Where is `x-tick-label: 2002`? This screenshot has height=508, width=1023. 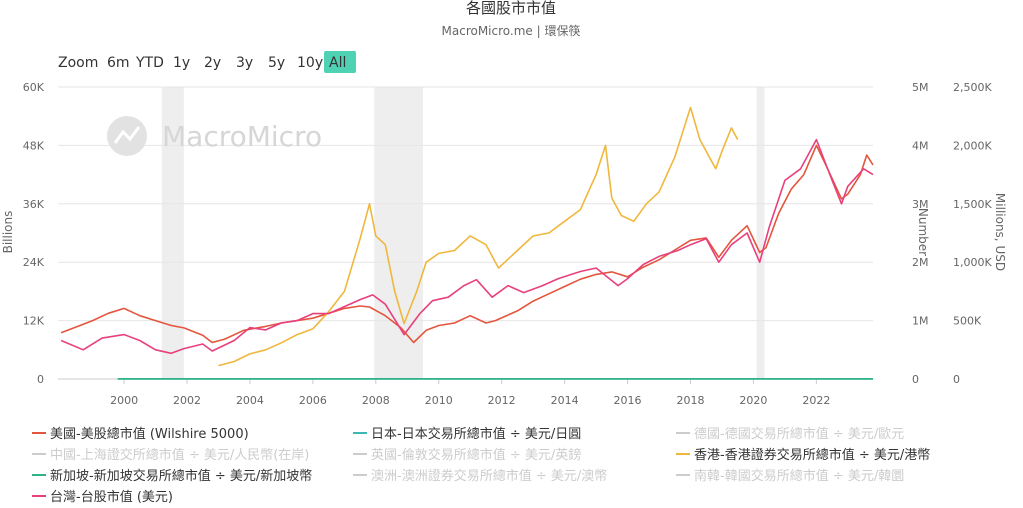 x-tick-label: 2002 is located at coordinates (187, 400).